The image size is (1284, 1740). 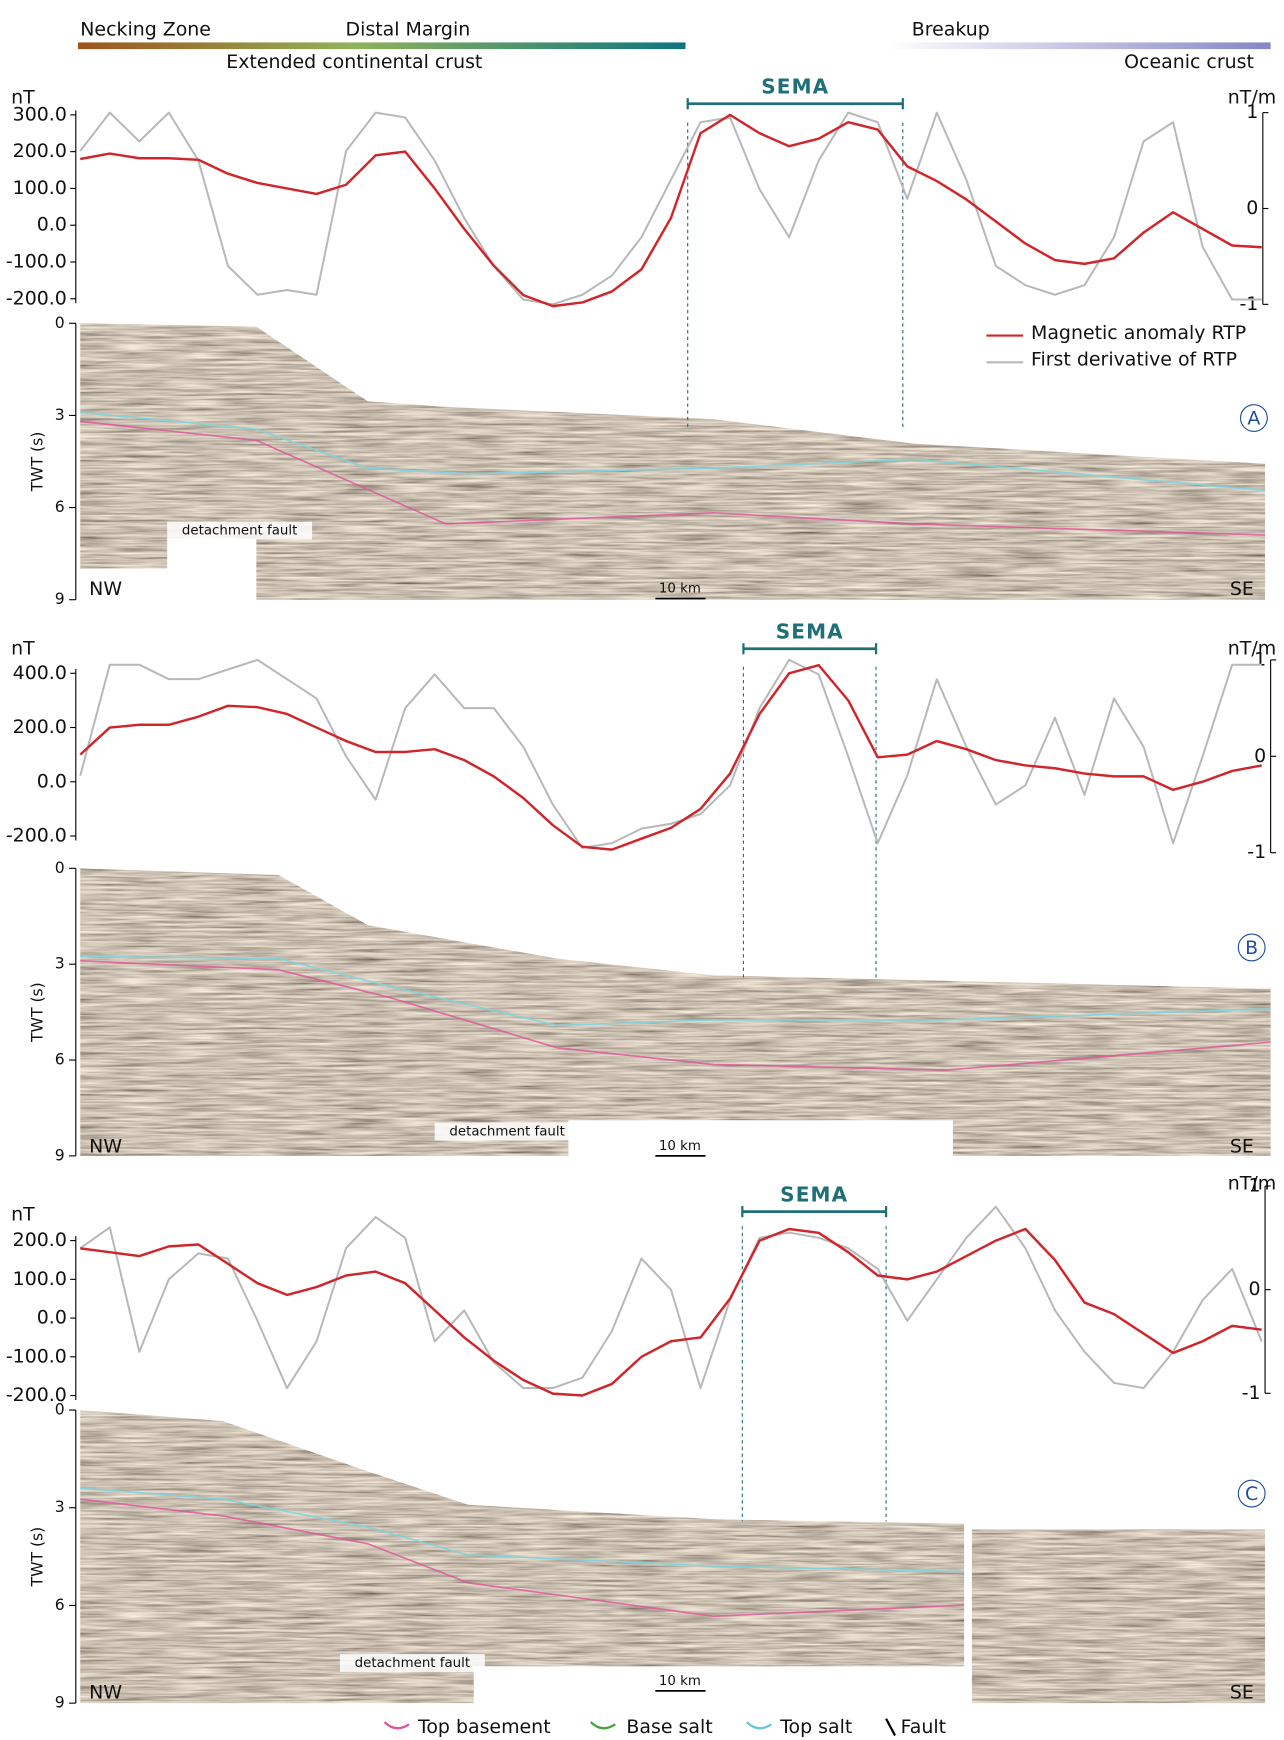 What do you see at coordinates (382, 46) in the screenshot?
I see `continental-bar` at bounding box center [382, 46].